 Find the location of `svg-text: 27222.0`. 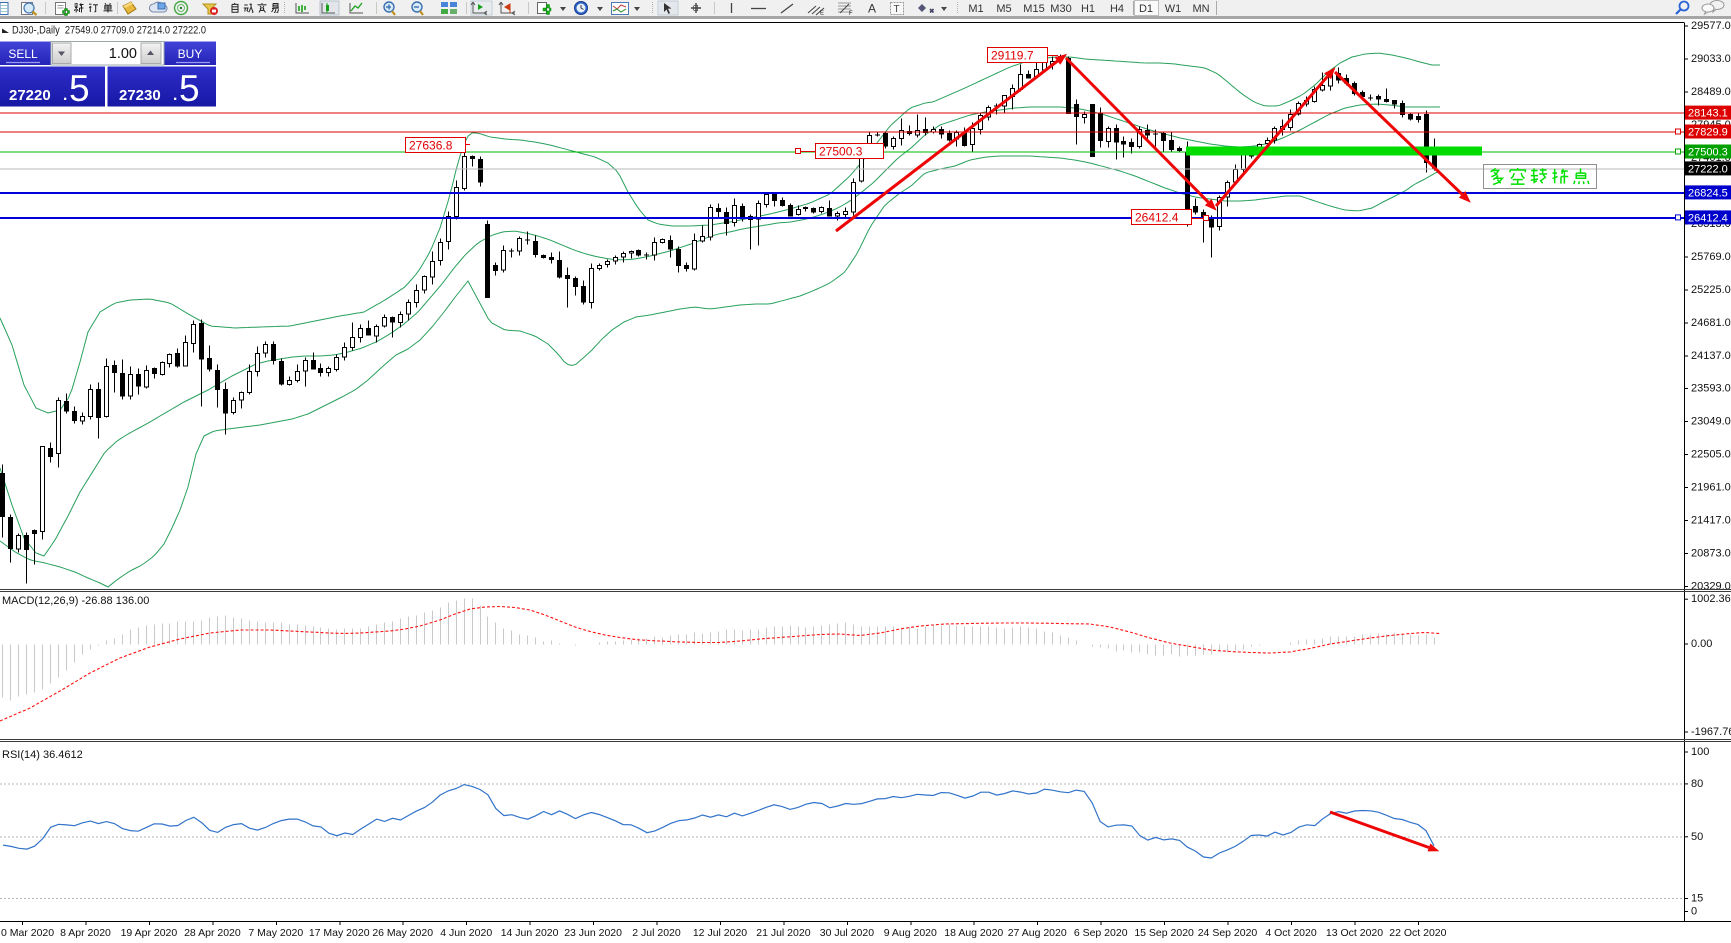

svg-text: 27222.0 is located at coordinates (1708, 169).